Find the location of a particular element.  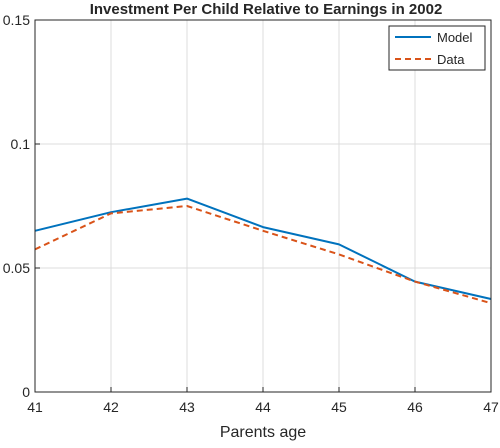

y-tick-label: 0.1 is located at coordinates (21, 144).